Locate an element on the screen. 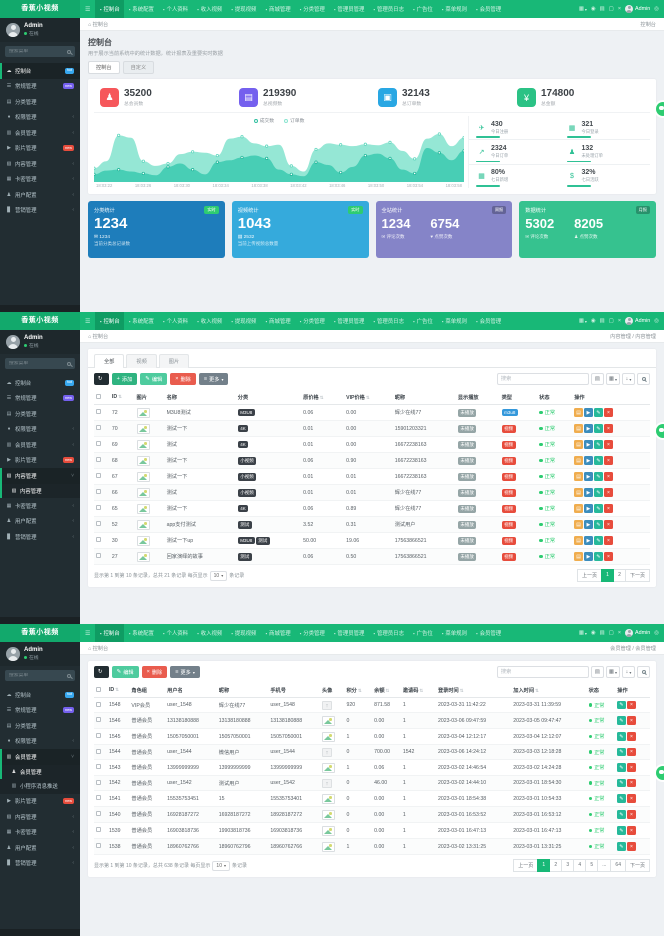  nav-item: ▪ 广告位 is located at coordinates (422, 10).